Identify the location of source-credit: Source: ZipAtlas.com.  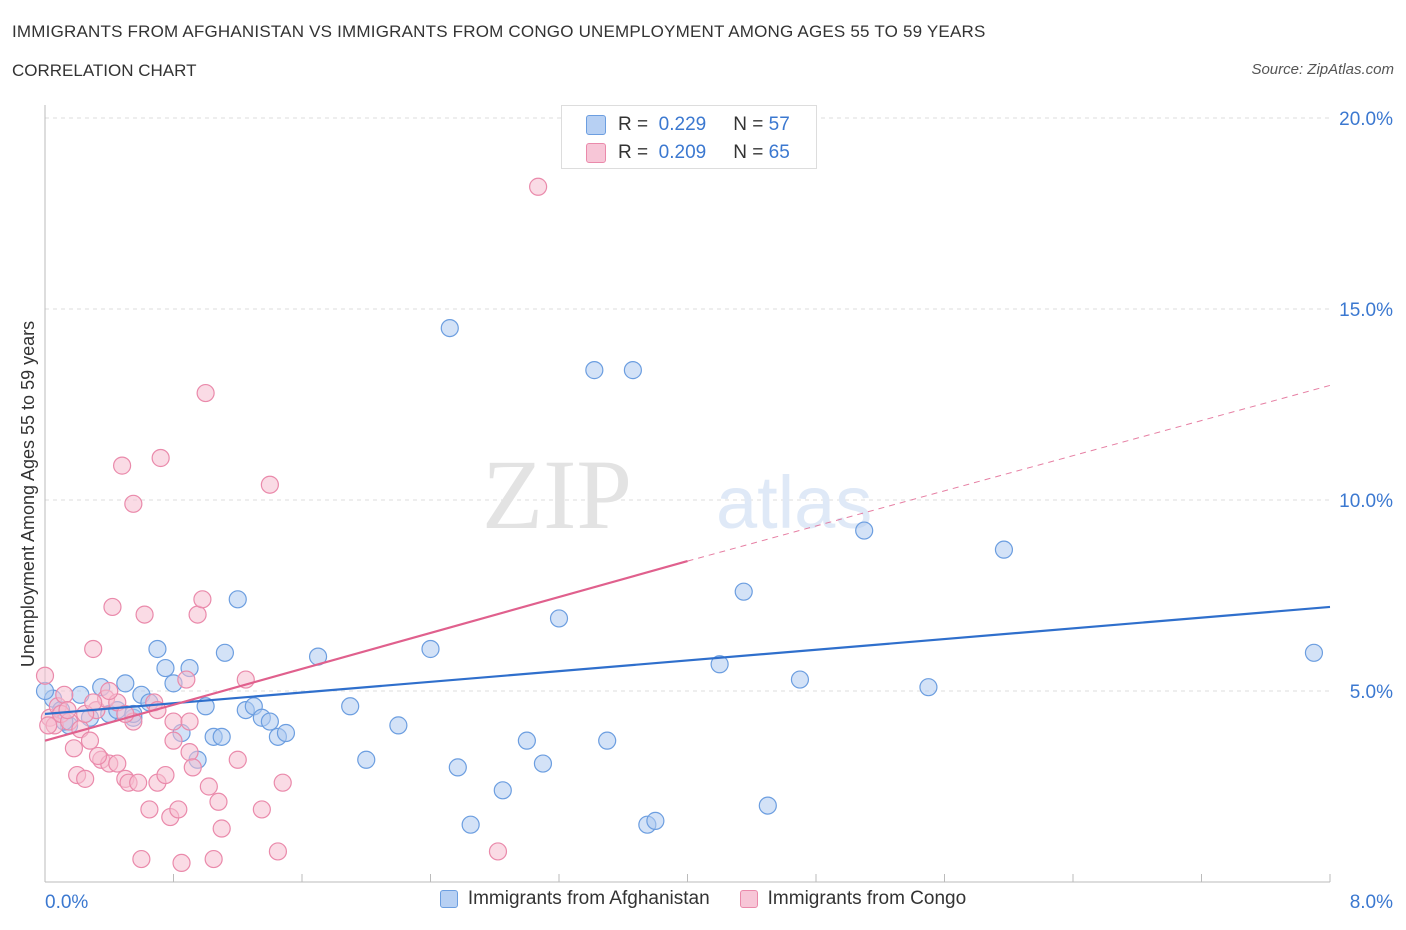
(1322, 69).